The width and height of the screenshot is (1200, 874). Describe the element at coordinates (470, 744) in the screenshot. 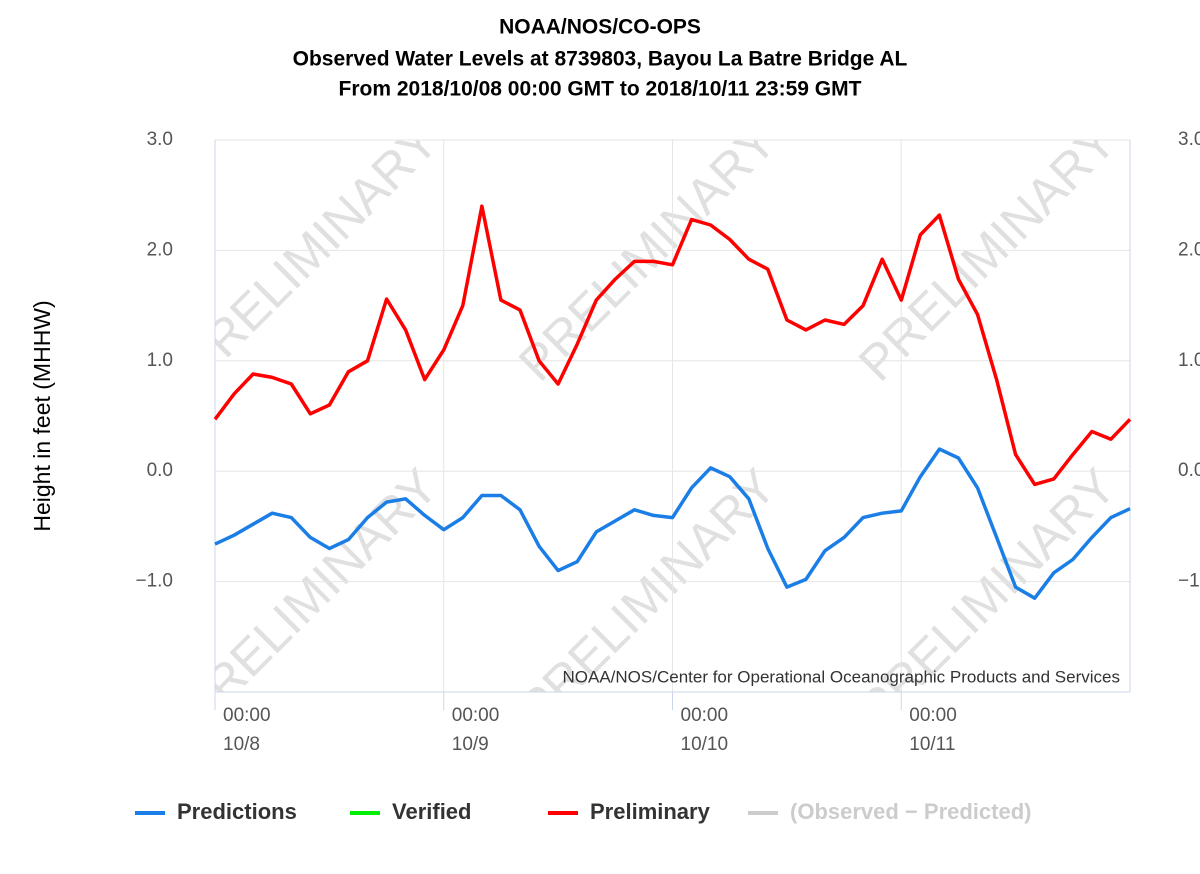

I see `x-tick-label: 10/9` at that location.